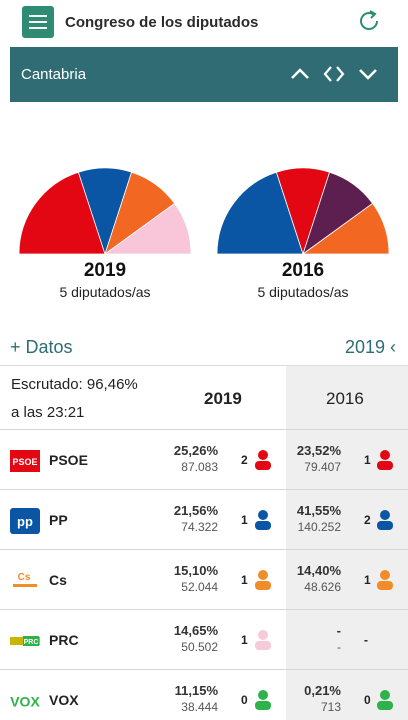 This screenshot has width=408, height=720. I want to click on prev-vote-percentage: 41,55%, so click(318, 510).